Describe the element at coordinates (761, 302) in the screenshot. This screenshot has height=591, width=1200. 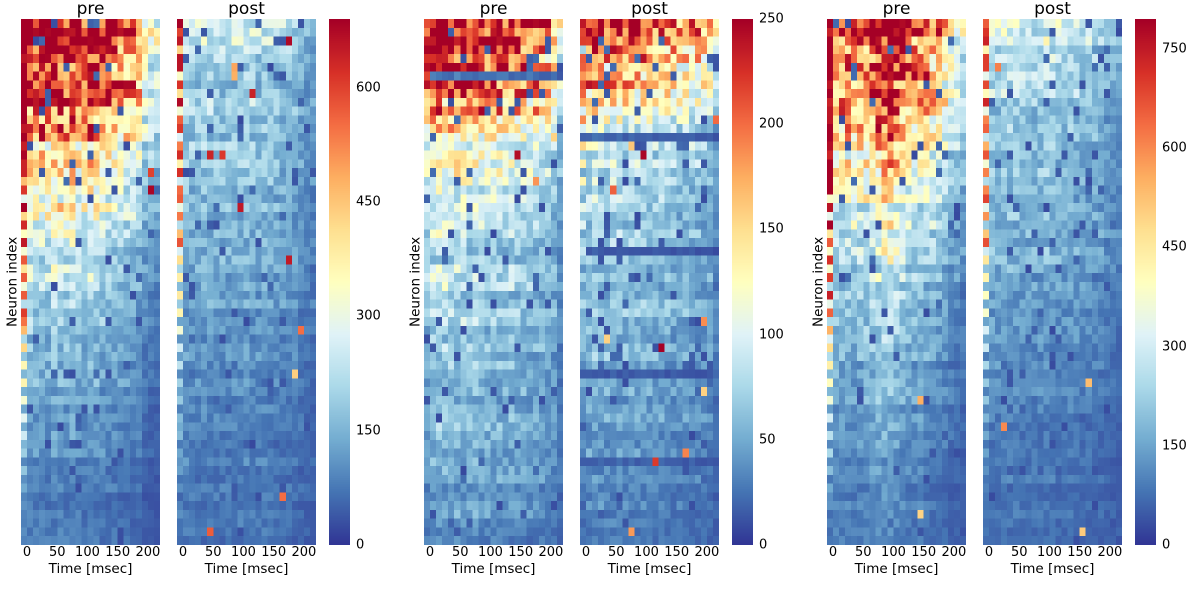
I see `colorbar-panel-2: 0 50 100 150 200 250` at that location.